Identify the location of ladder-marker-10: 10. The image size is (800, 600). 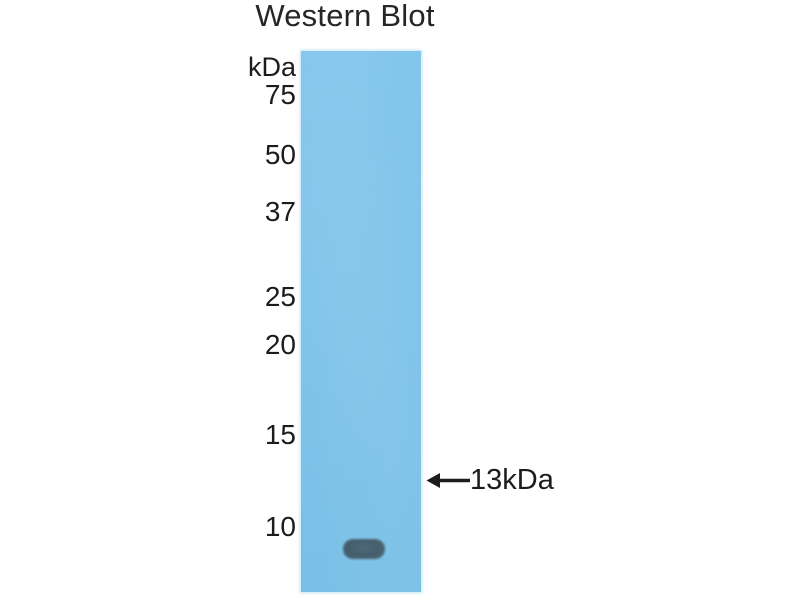
(280, 526).